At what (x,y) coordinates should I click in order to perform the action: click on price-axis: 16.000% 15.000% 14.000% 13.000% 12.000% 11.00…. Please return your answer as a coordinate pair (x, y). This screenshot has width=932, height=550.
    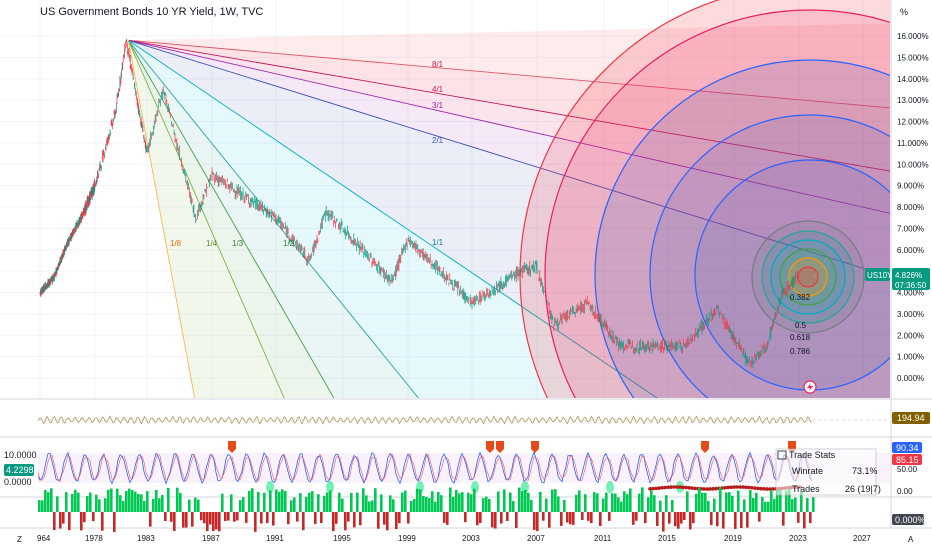
    Looking at the image, I should click on (913, 207).